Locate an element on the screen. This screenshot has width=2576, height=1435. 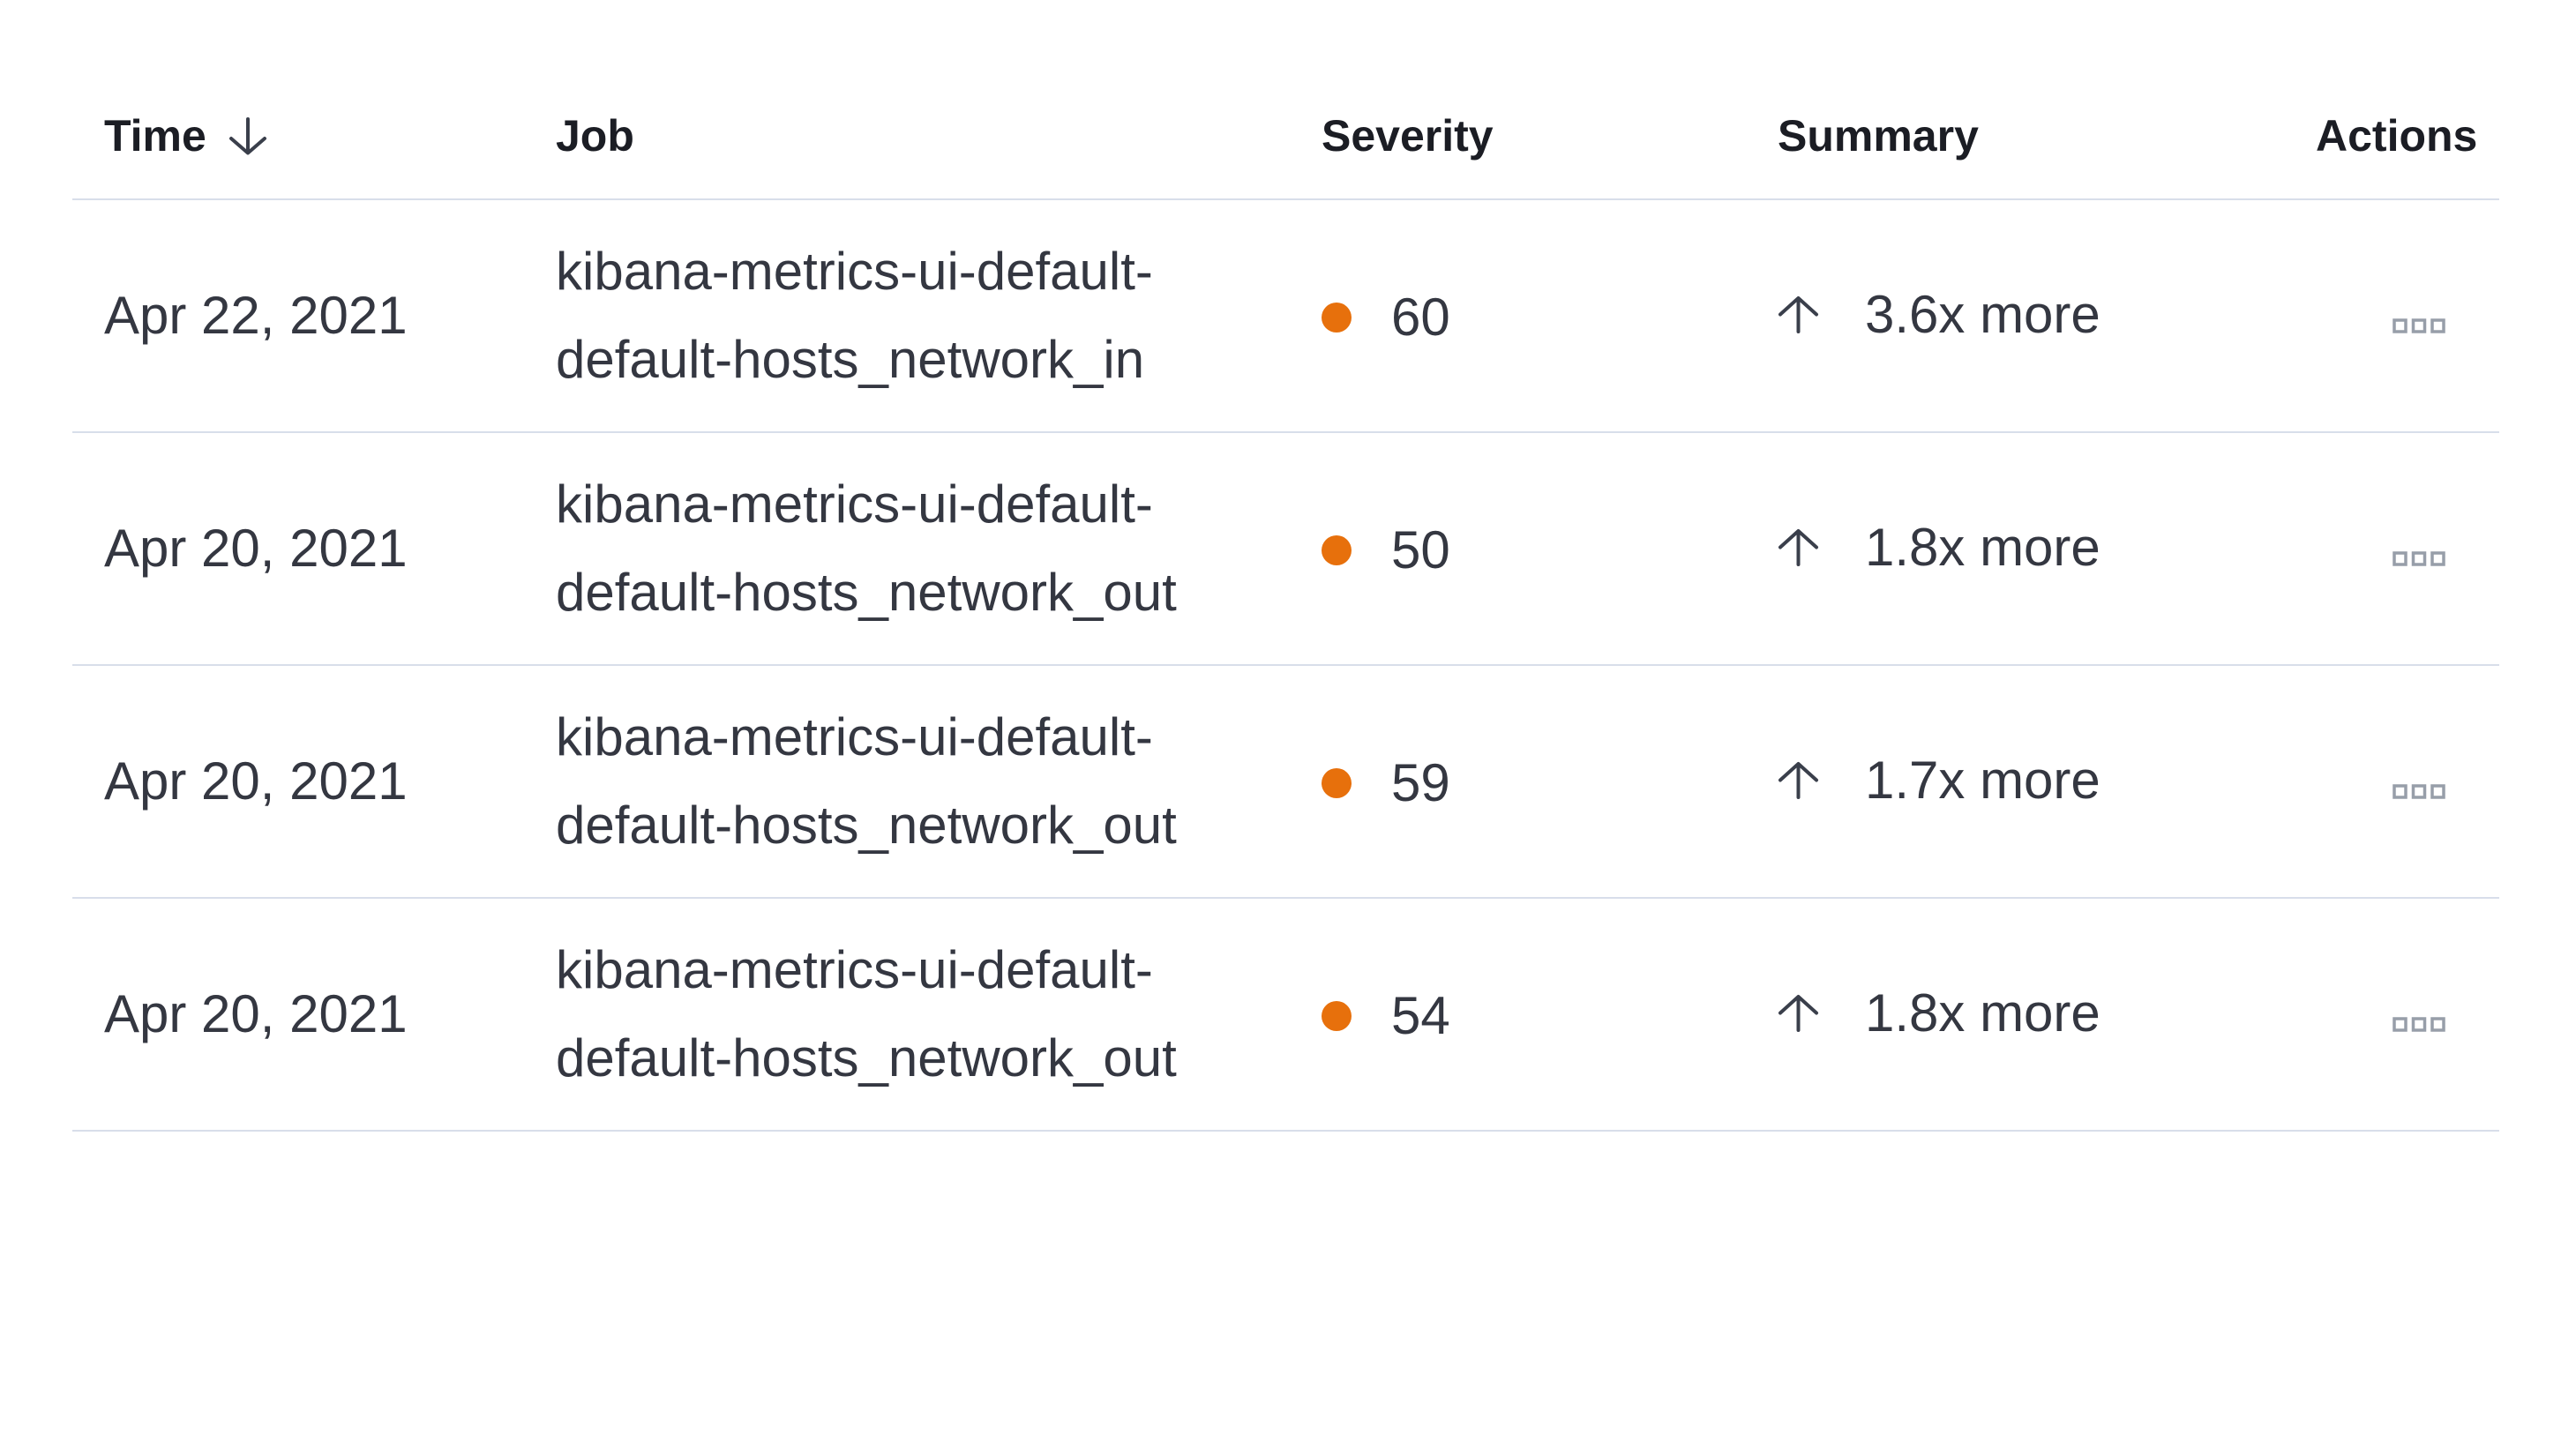
column-header-job: Job is located at coordinates (915, 100).